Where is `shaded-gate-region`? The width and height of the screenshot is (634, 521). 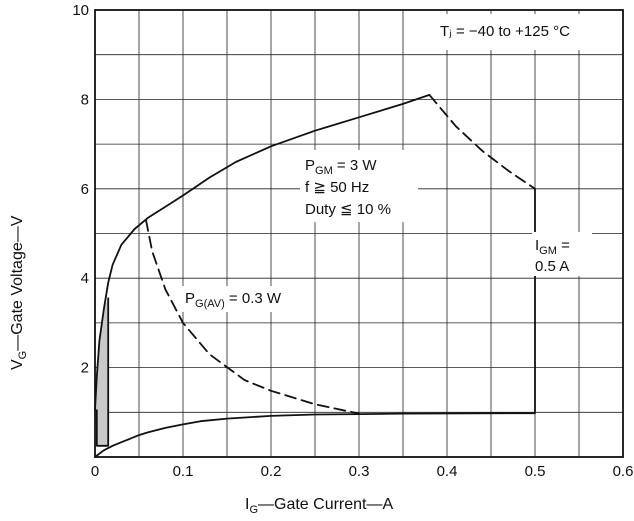 shaded-gate-region is located at coordinates (102, 372).